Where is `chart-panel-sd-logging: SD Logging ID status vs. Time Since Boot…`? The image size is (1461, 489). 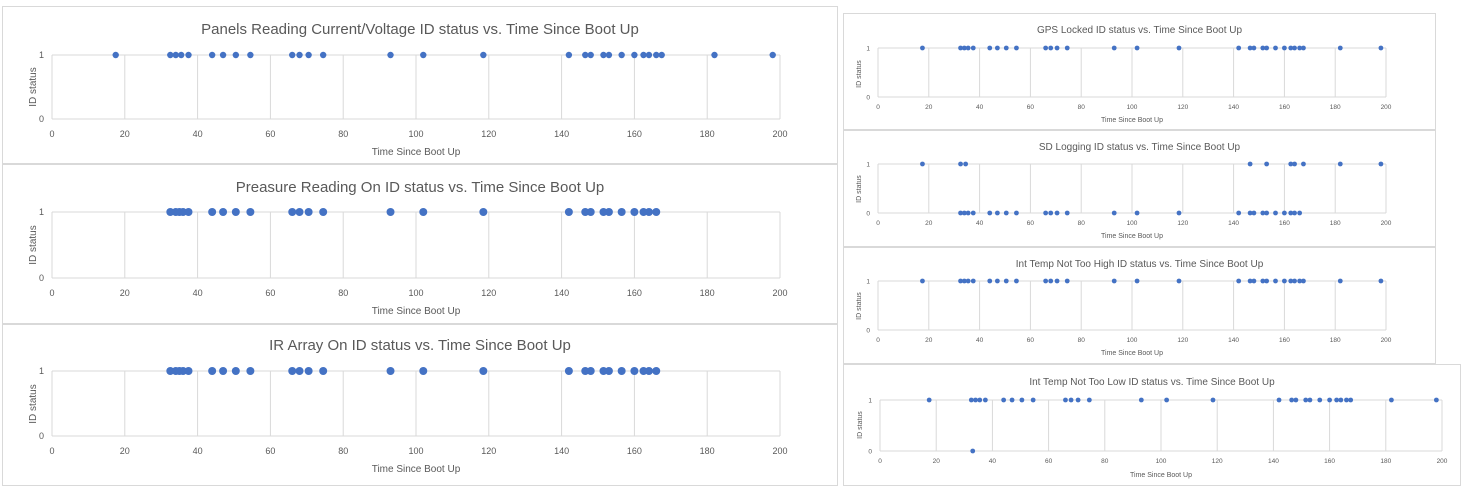 chart-panel-sd-logging: SD Logging ID status vs. Time Since Boot… is located at coordinates (1139, 188).